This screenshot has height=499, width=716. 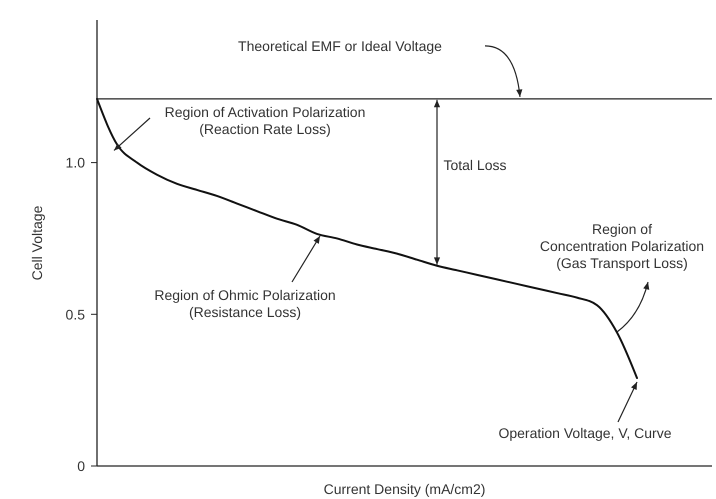 I want to click on ref-line-label: Theoretical EMF or Ideal Voltage, so click(x=340, y=46).